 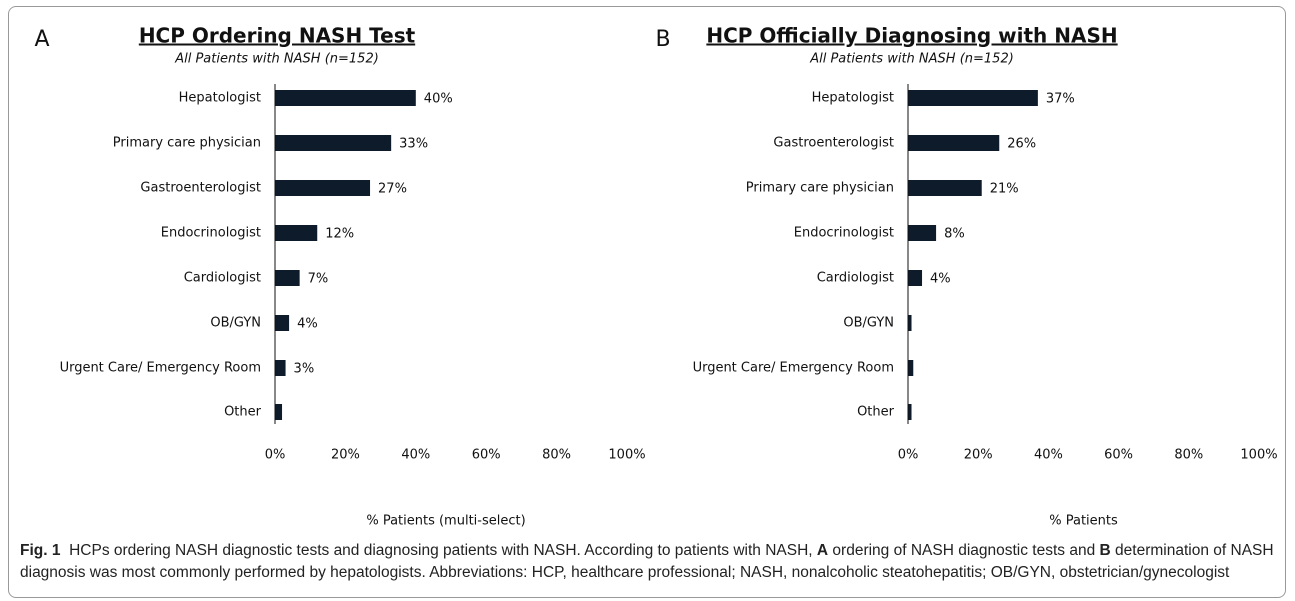 What do you see at coordinates (1021, 144) in the screenshot?
I see `value-label: 26%` at bounding box center [1021, 144].